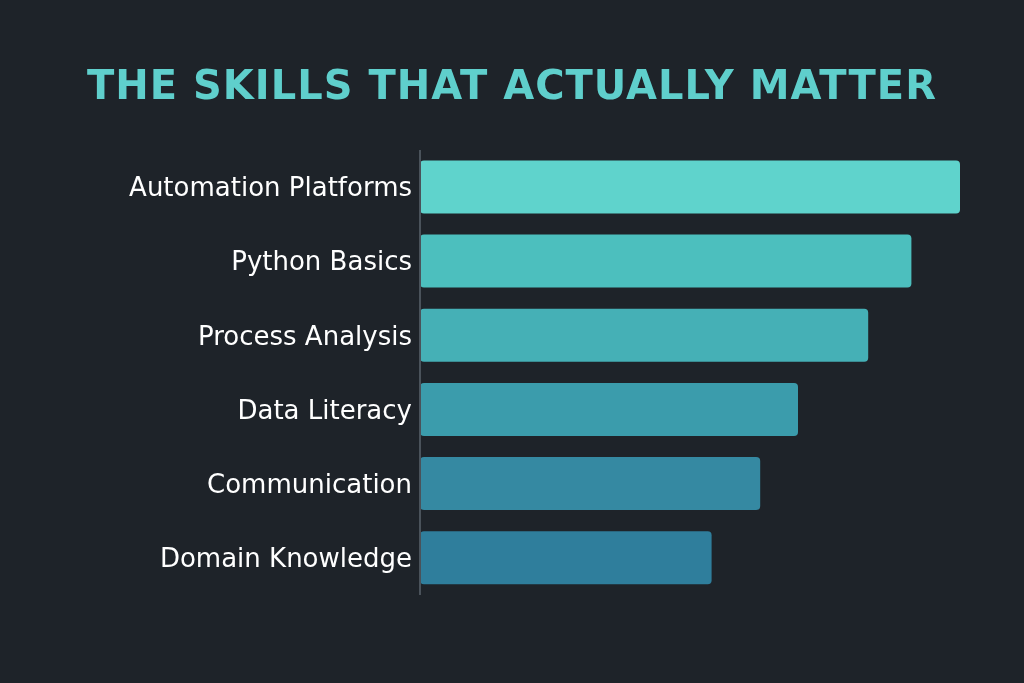  I want to click on chart-title: THE SKILLS THAT ACTUALLY MATTER, so click(512, 85).